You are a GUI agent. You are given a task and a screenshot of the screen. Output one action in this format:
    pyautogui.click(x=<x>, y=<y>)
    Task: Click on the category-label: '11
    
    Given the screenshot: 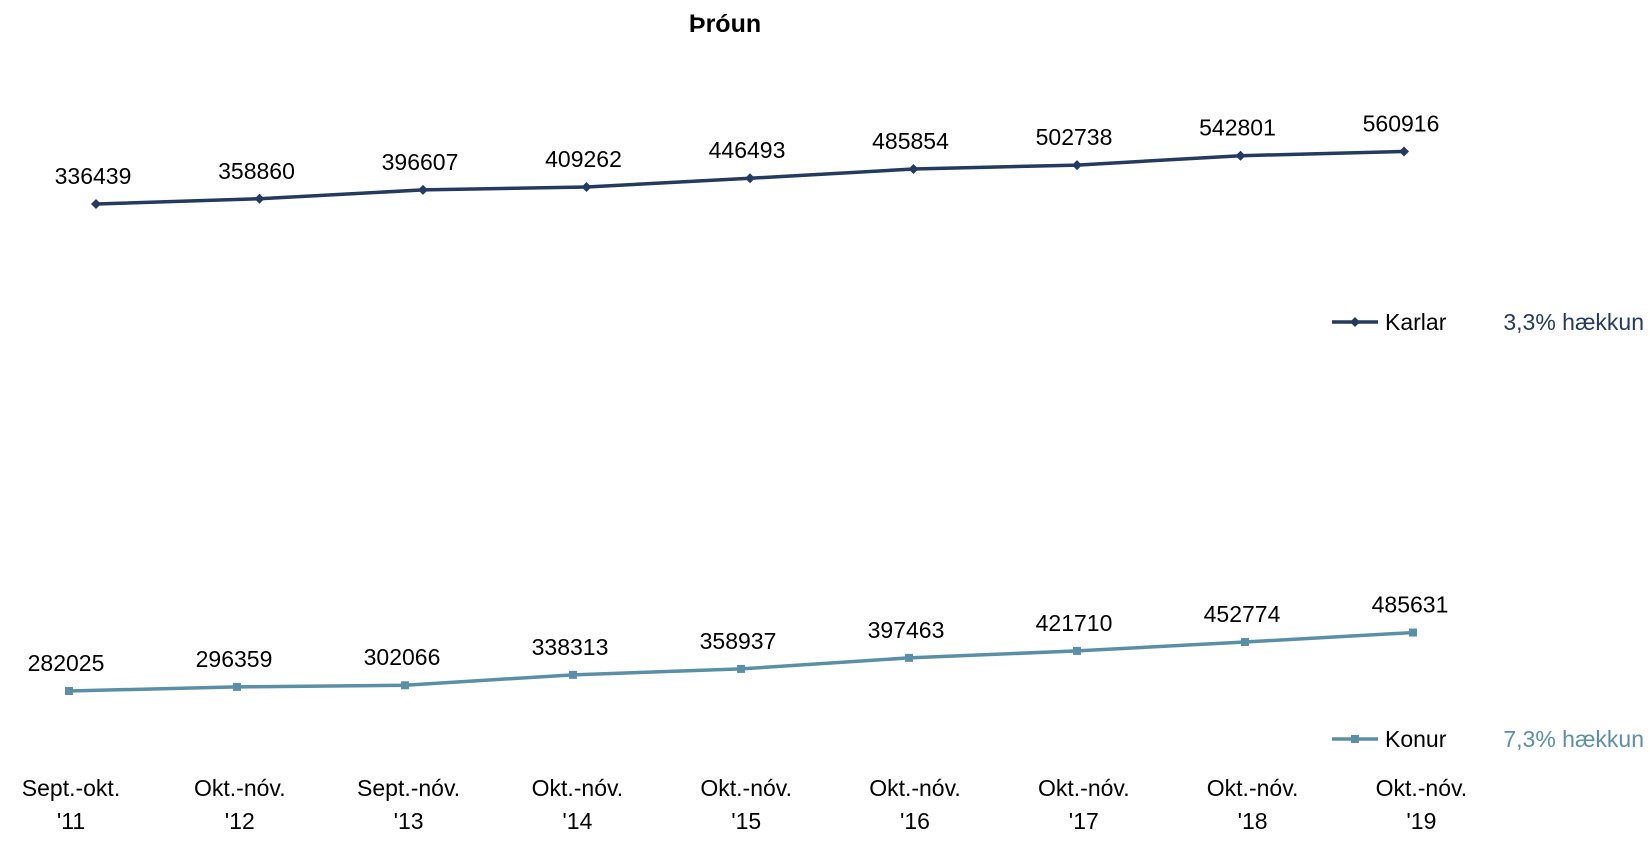 What is the action you would take?
    pyautogui.click(x=71, y=821)
    